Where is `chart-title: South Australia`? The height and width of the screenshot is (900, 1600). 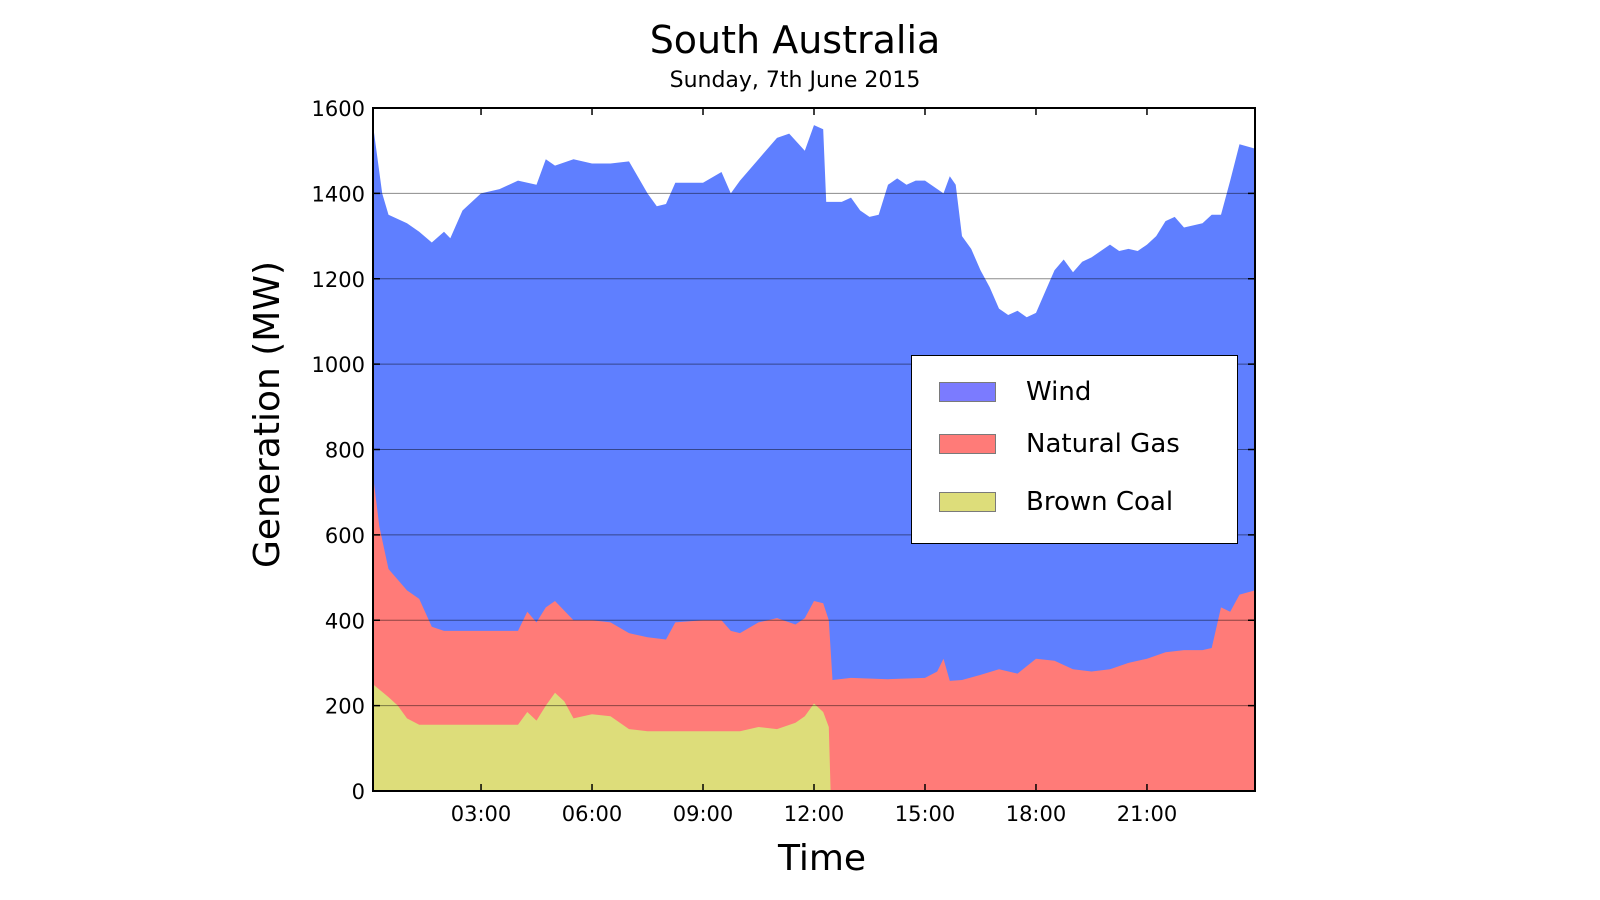
chart-title: South Australia is located at coordinates (800, 40).